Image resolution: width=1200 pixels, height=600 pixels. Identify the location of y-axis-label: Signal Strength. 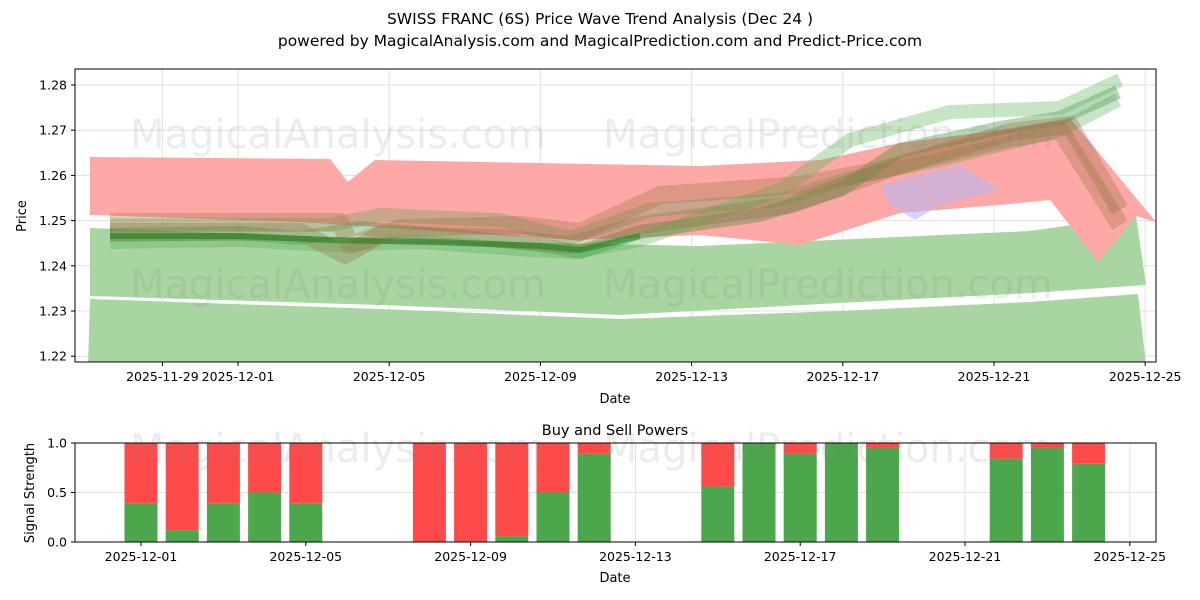
(30, 493).